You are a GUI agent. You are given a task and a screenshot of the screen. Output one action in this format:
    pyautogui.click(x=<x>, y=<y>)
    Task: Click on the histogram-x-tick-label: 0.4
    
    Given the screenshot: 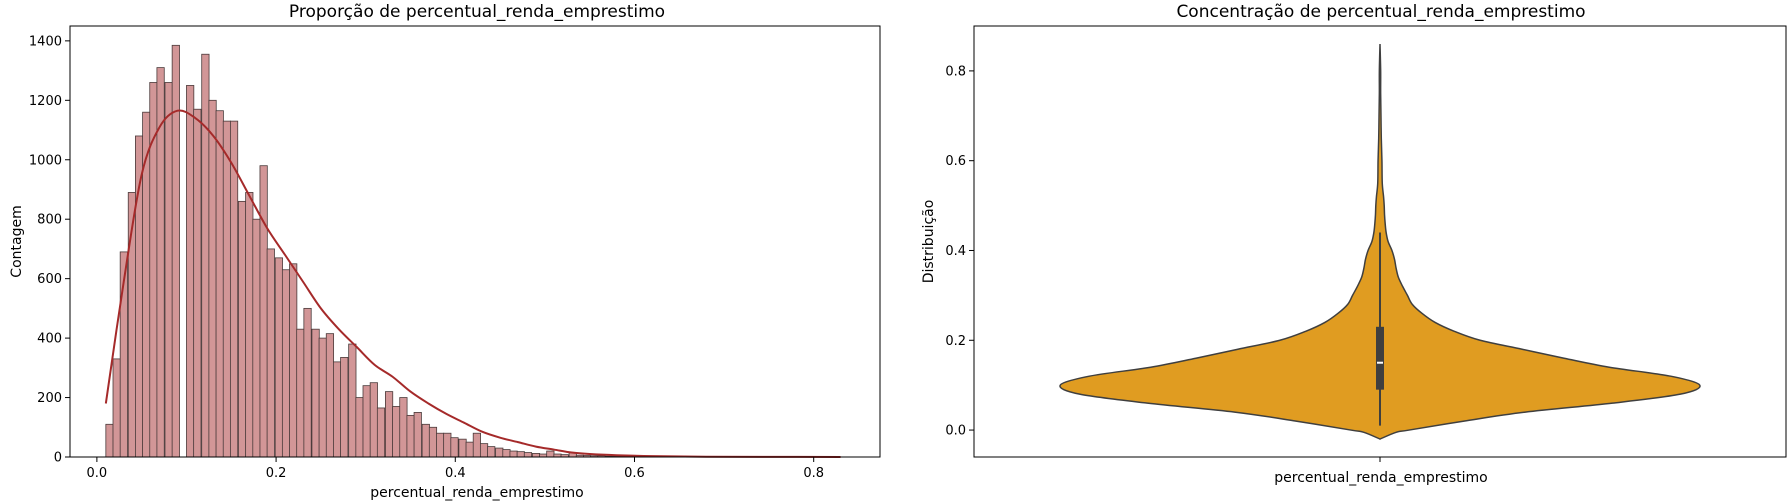 What is the action you would take?
    pyautogui.click(x=455, y=473)
    